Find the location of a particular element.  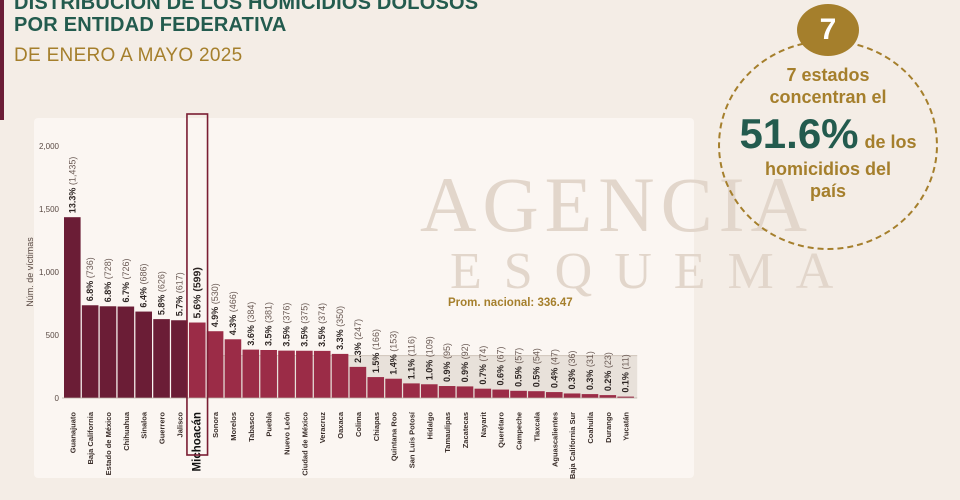

callout-line-1: 7 estados is located at coordinates (828, 75).